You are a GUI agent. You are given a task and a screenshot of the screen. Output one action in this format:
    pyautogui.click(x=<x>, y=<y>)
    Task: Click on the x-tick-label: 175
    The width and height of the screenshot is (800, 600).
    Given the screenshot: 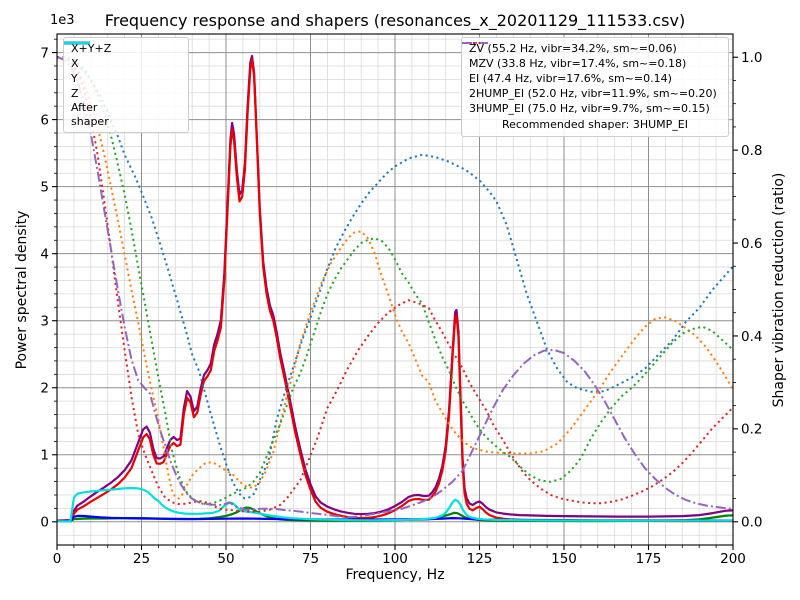 What is the action you would take?
    pyautogui.click(x=649, y=559)
    